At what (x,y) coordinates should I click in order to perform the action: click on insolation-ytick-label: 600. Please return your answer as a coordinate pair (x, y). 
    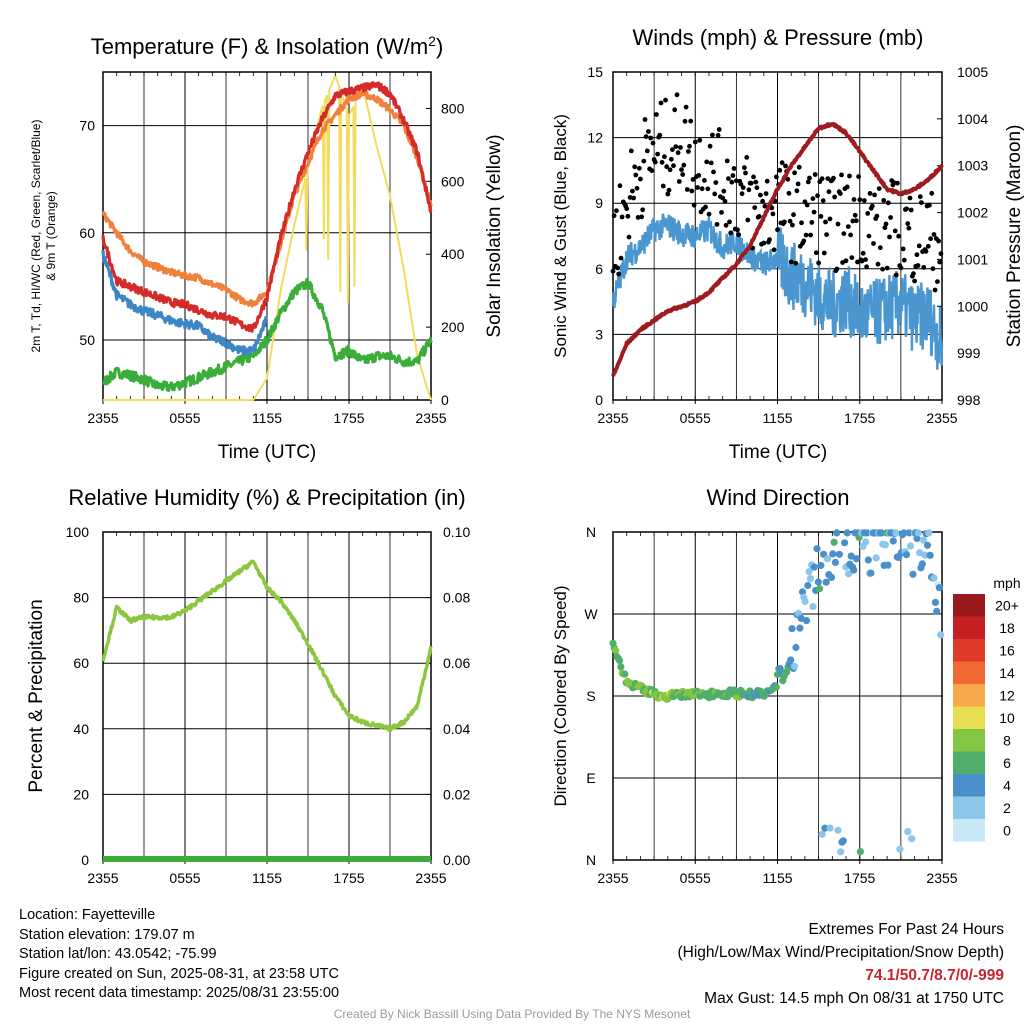
    Looking at the image, I should click on (453, 181).